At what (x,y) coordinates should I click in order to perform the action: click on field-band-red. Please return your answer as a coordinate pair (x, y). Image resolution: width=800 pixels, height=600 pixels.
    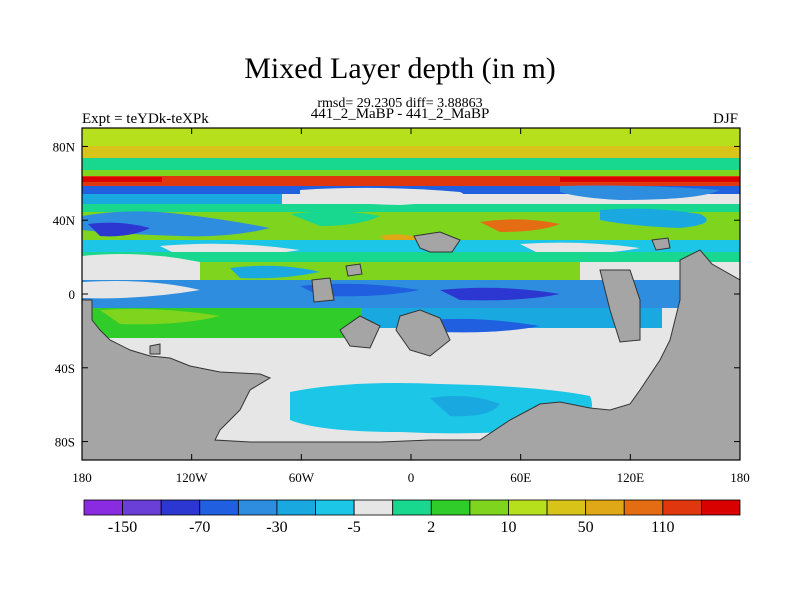
    Looking at the image, I should click on (411, 181).